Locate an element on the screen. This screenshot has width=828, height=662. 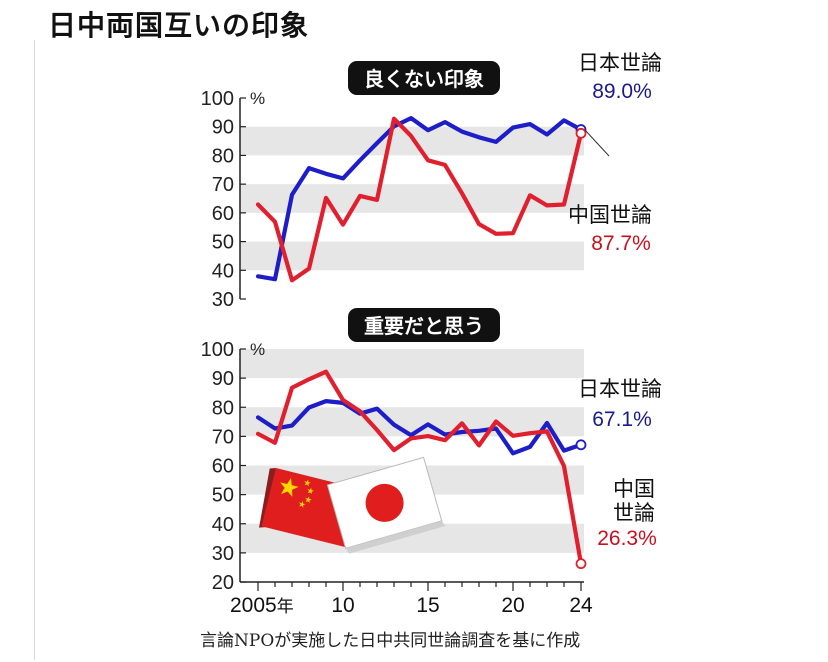
series-value-china: 26.3% is located at coordinates (627, 538).